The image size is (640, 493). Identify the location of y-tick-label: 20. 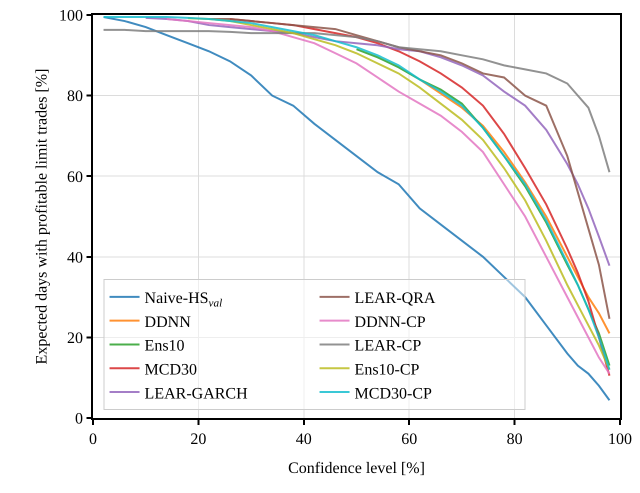
(75, 338).